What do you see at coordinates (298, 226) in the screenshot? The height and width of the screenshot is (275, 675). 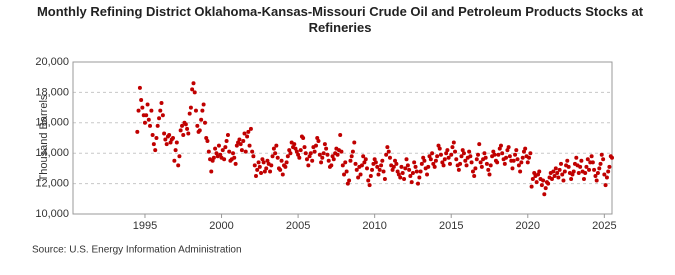 I see `x-tick-label: 2005` at bounding box center [298, 226].